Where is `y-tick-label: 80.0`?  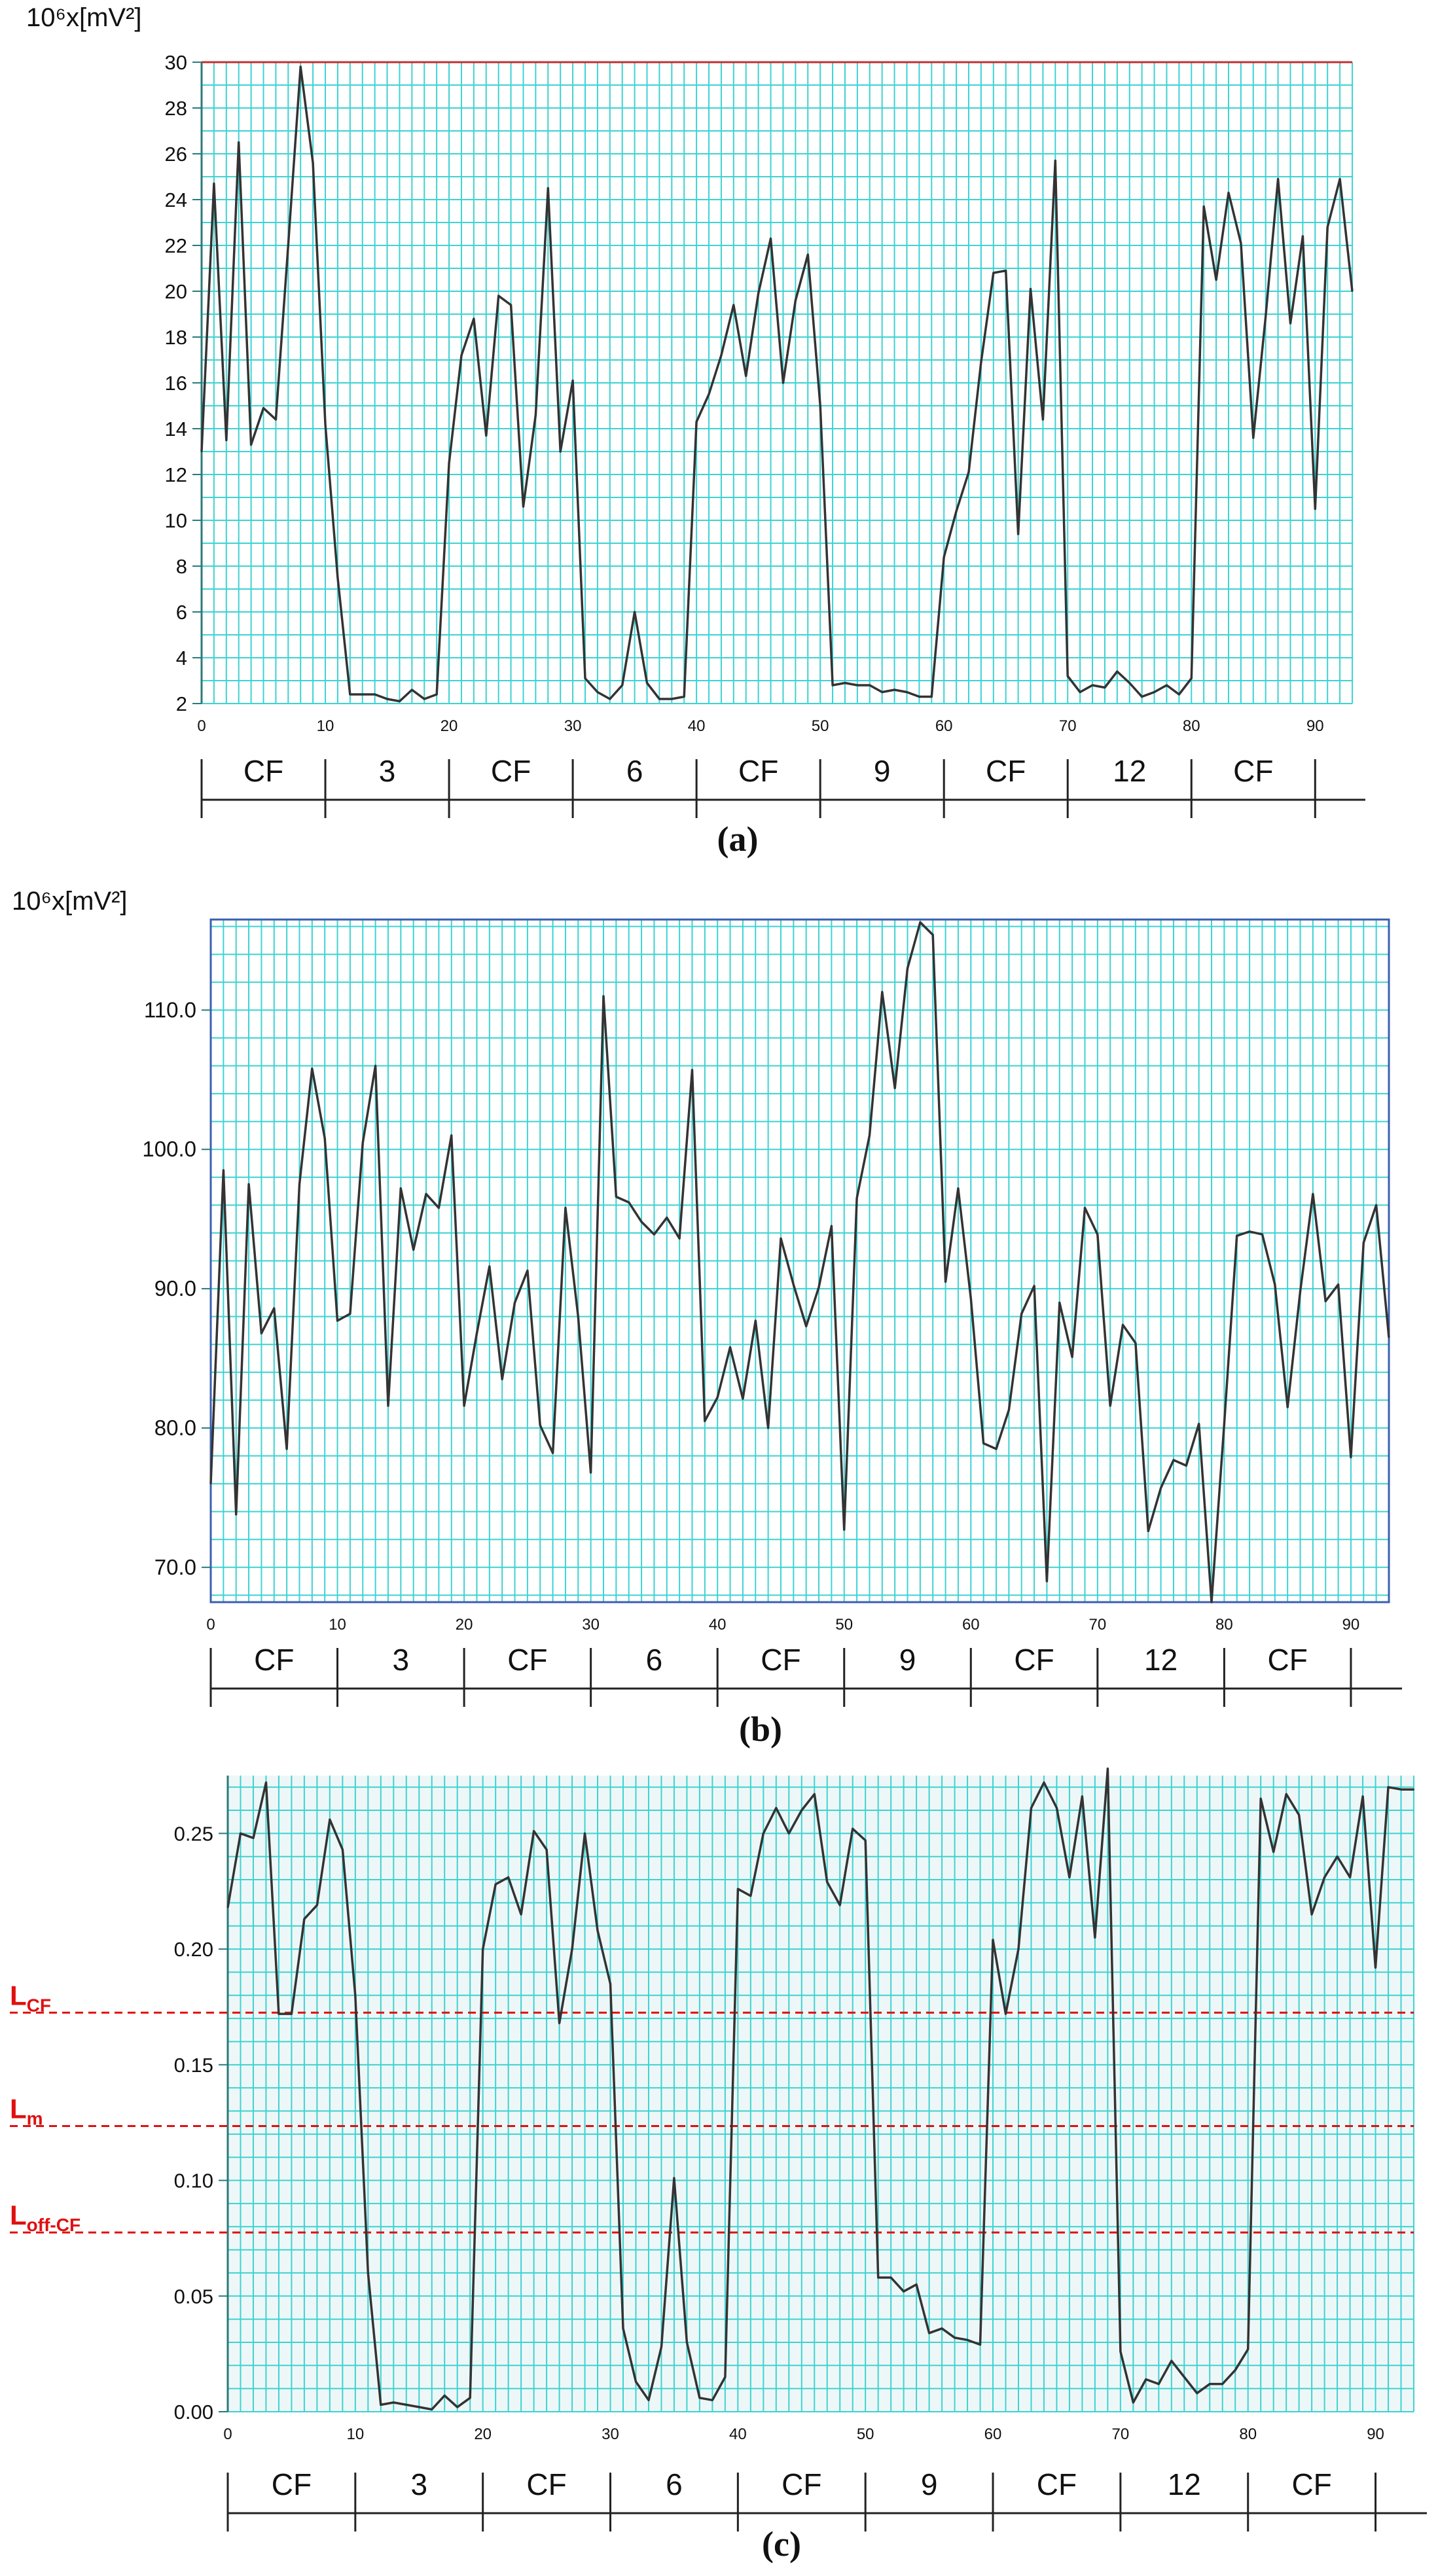 y-tick-label: 80.0 is located at coordinates (175, 1428).